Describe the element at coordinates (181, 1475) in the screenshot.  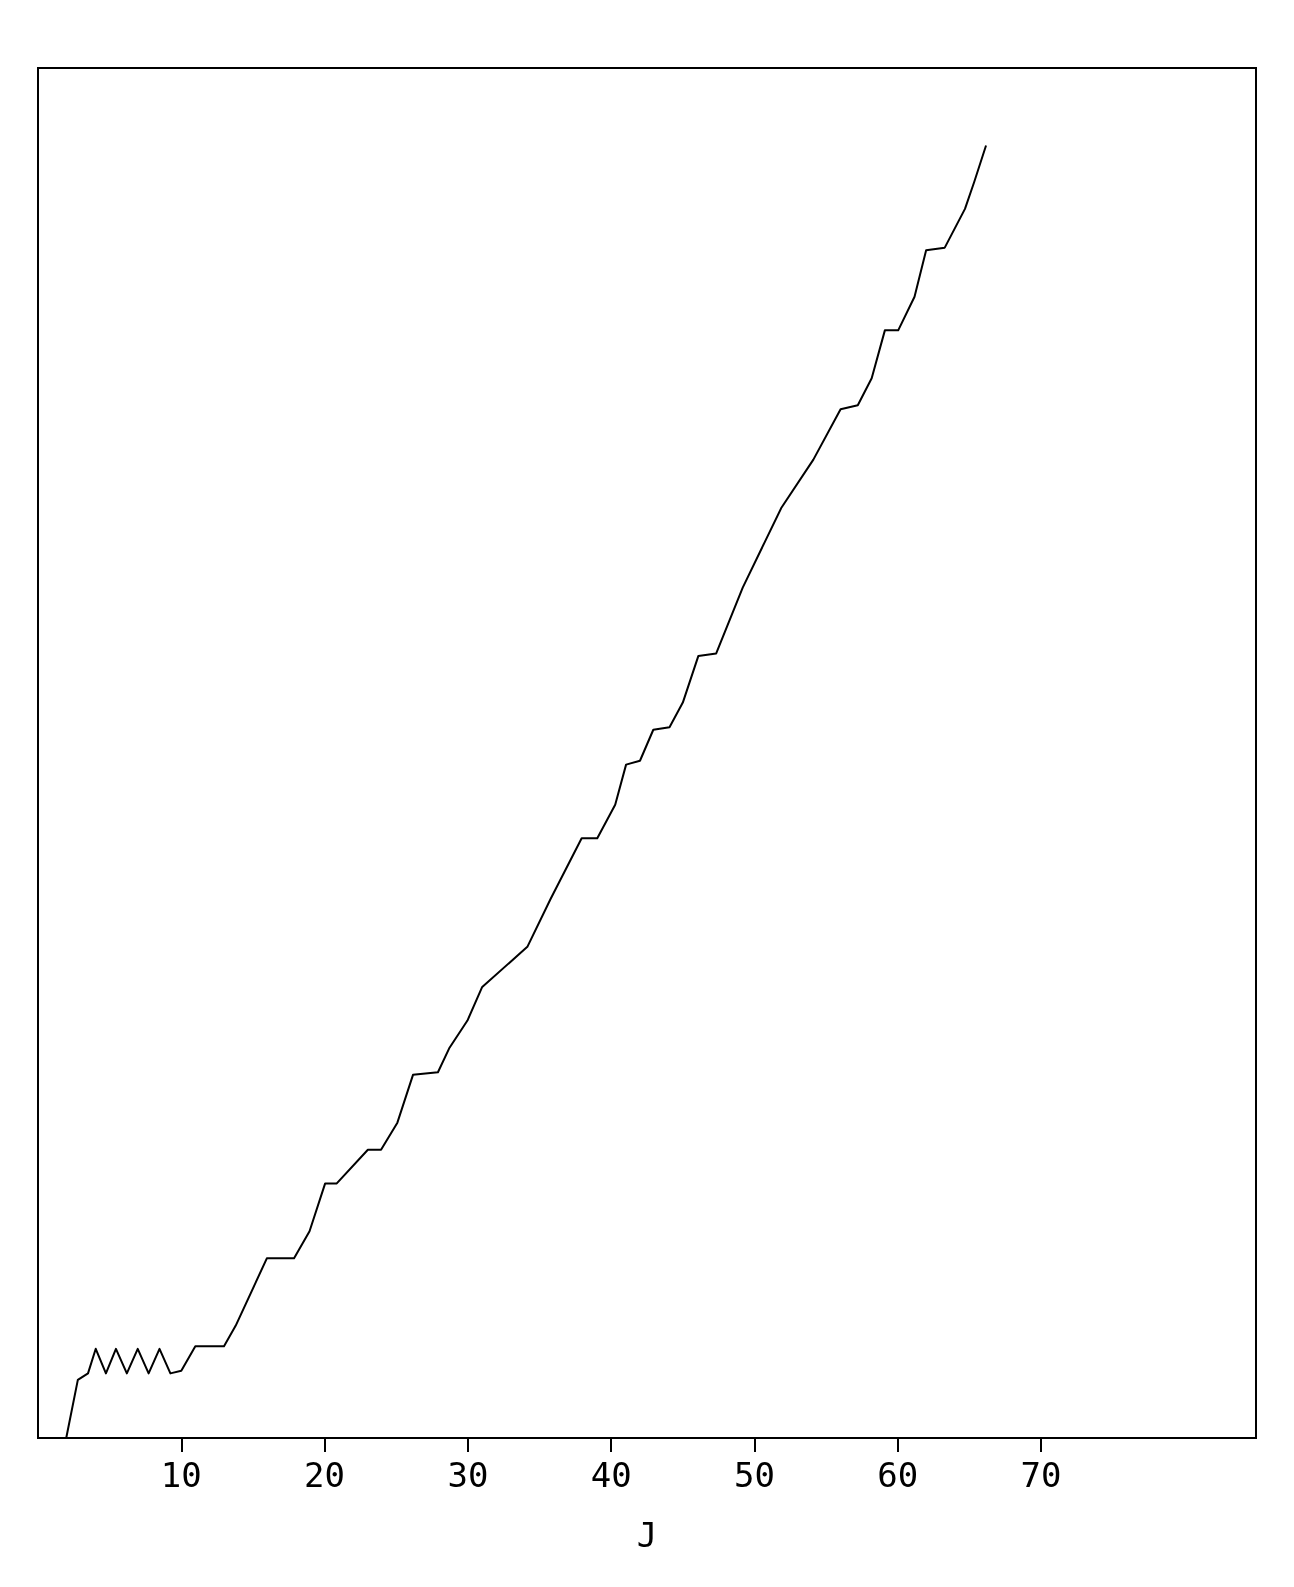
I see `x-tick-label: 10` at that location.